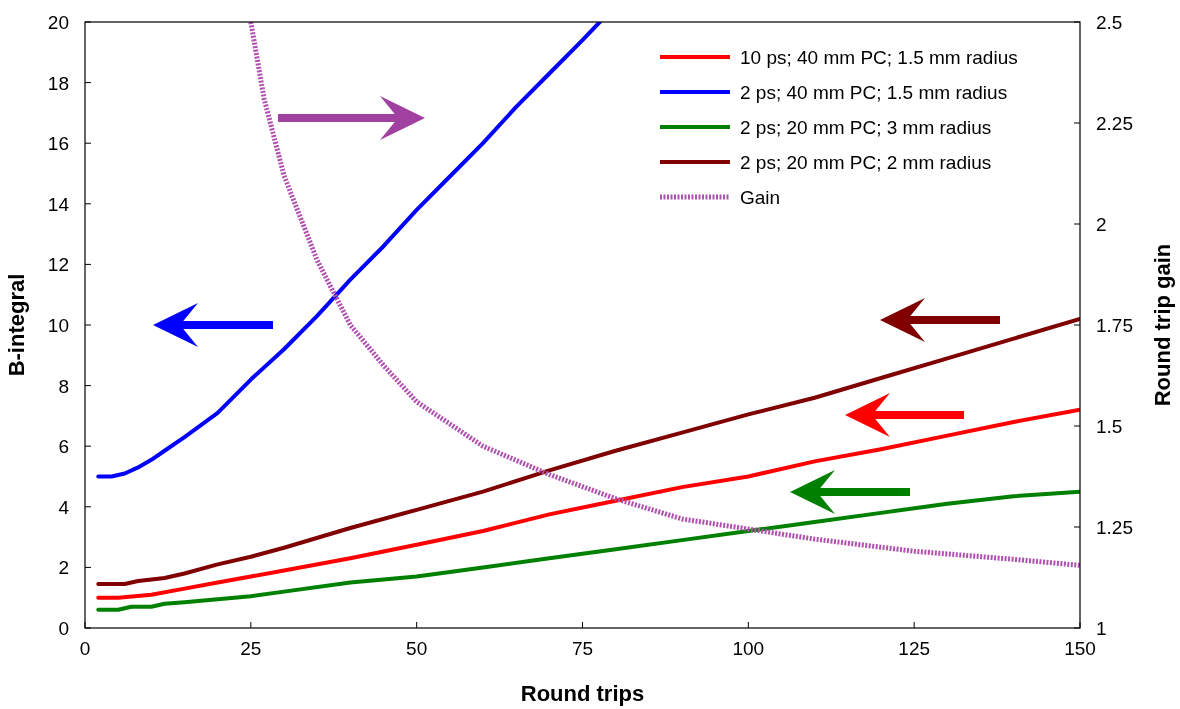  Describe the element at coordinates (251, 648) in the screenshot. I see `x-tick-label: 25` at that location.